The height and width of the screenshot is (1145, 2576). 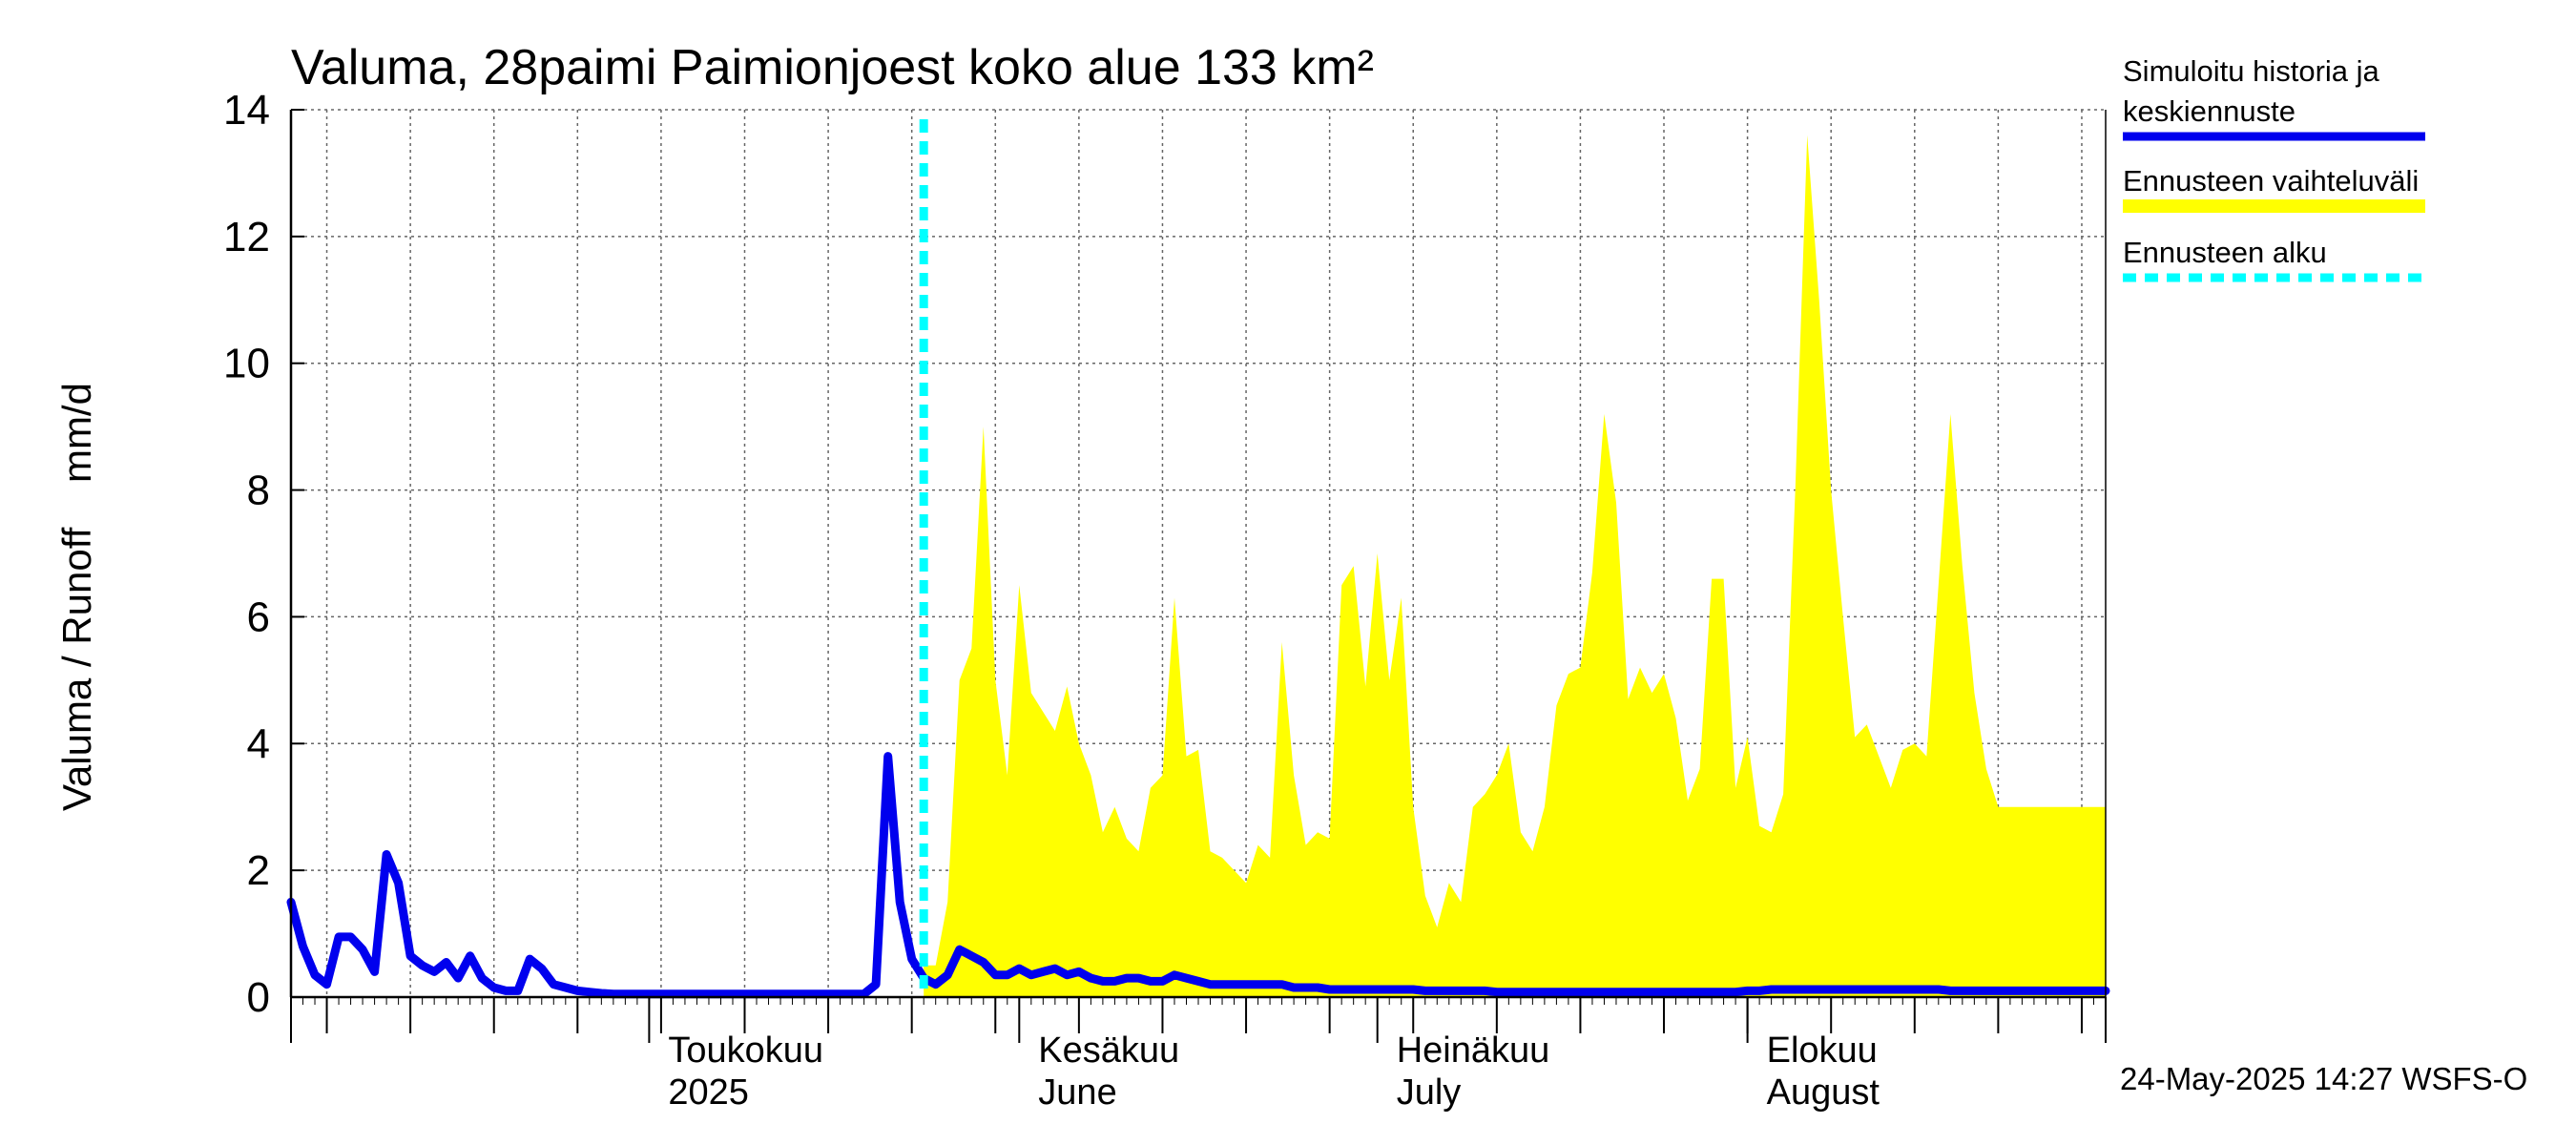 I want to click on y-tick-label: 6, so click(x=258, y=616).